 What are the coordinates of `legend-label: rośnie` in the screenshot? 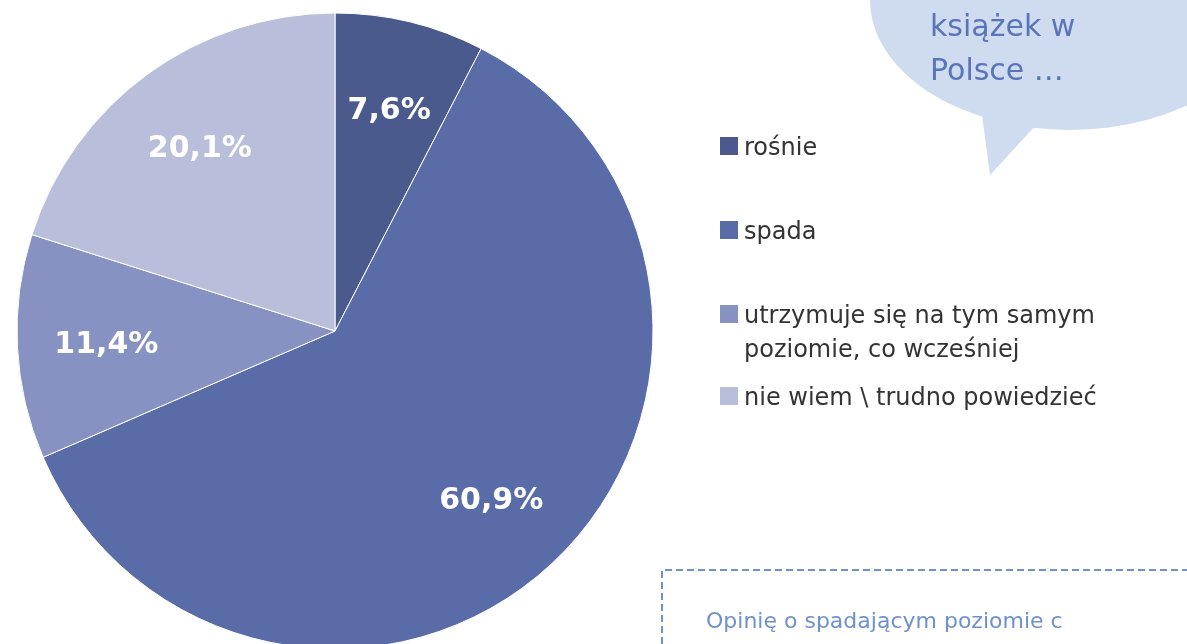 It's located at (781, 147).